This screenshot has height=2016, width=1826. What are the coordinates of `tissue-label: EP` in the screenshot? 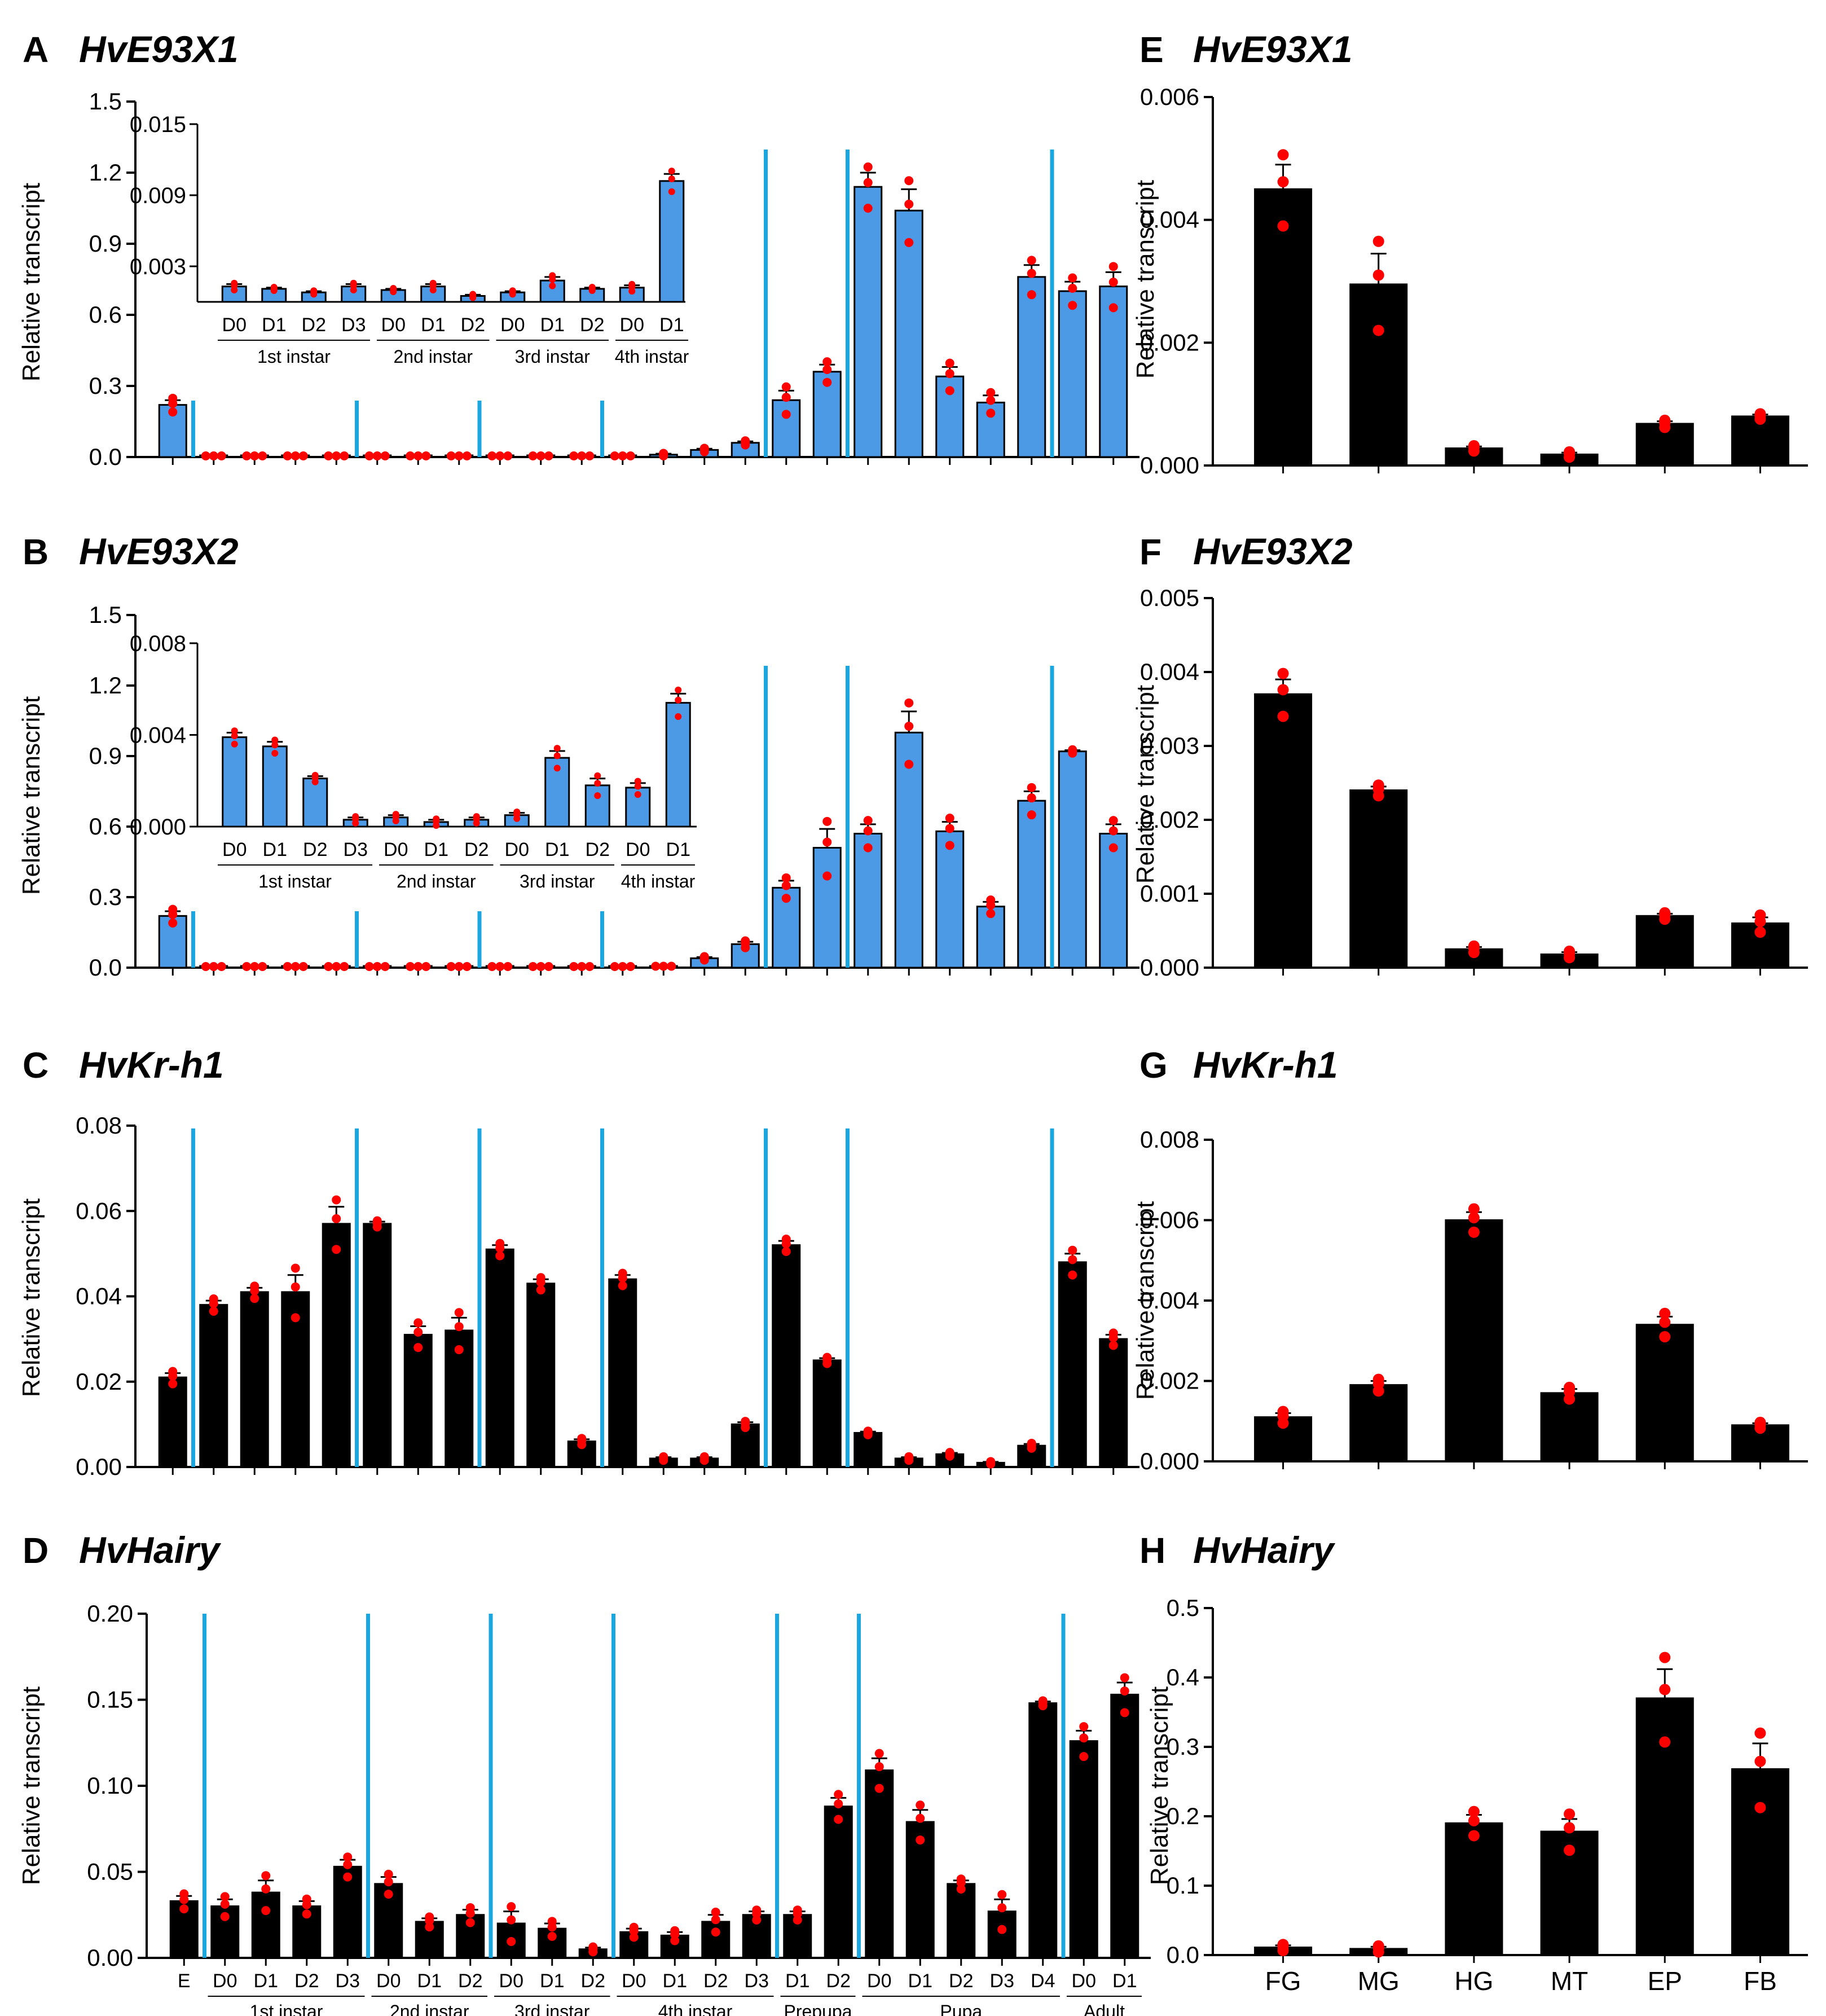 It's located at (1665, 1981).